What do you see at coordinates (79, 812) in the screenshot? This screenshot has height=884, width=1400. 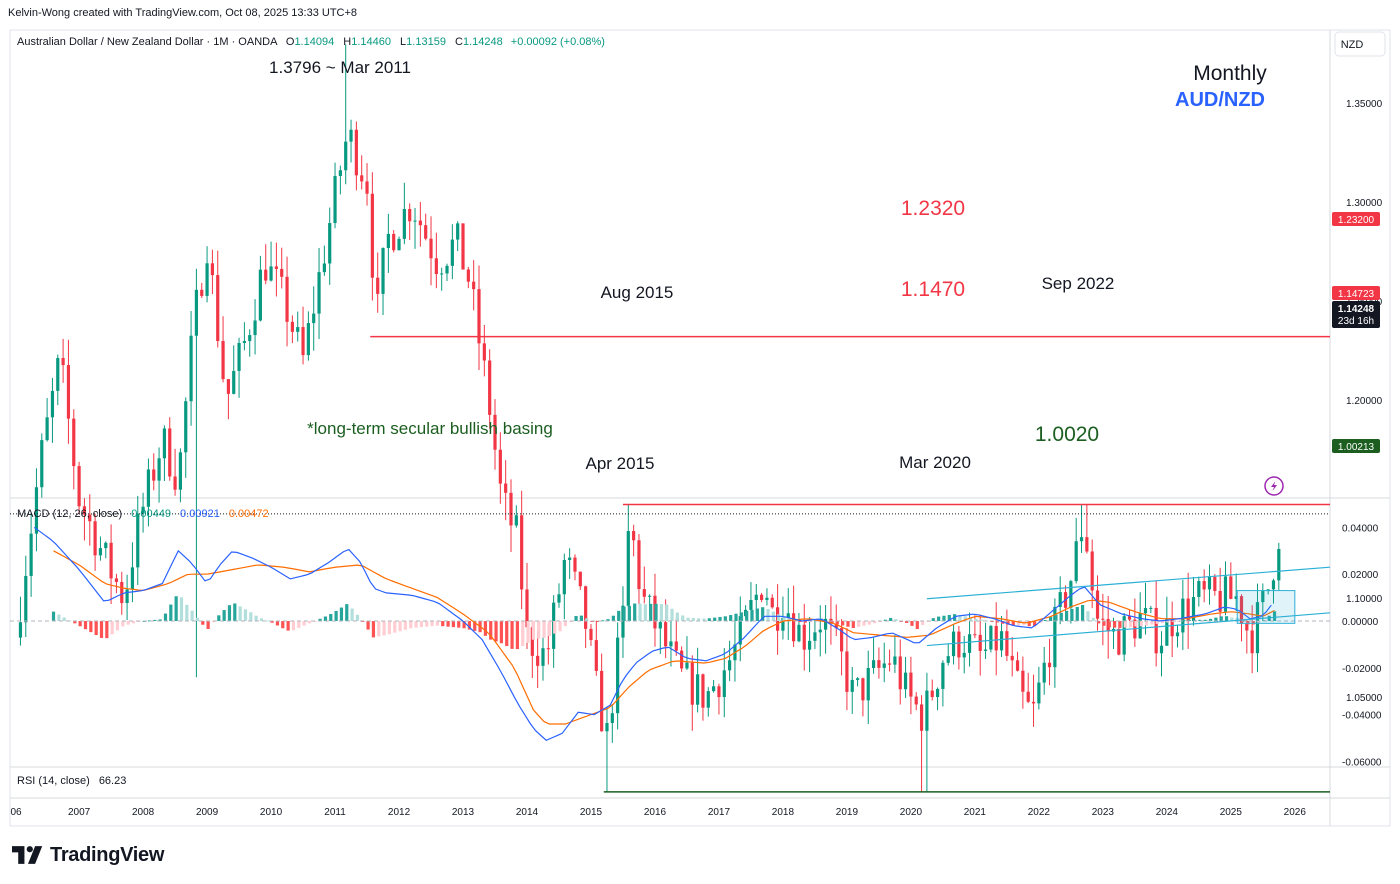 I see `time-tick-label: 2007` at bounding box center [79, 812].